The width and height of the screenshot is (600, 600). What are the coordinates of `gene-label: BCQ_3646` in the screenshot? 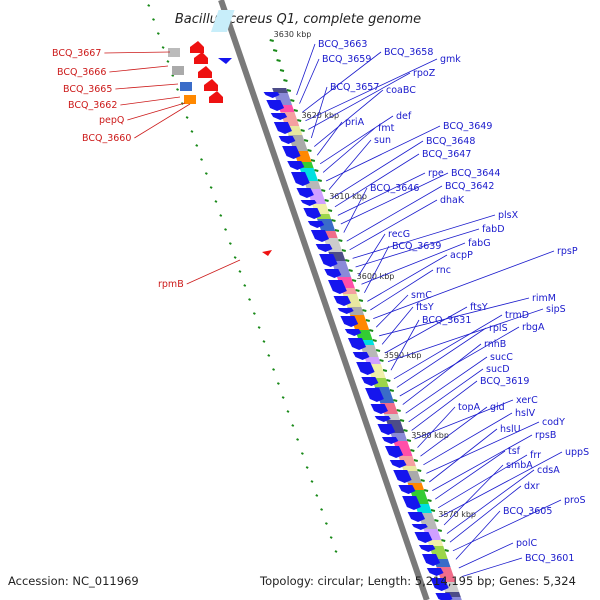 It's located at (394, 188).